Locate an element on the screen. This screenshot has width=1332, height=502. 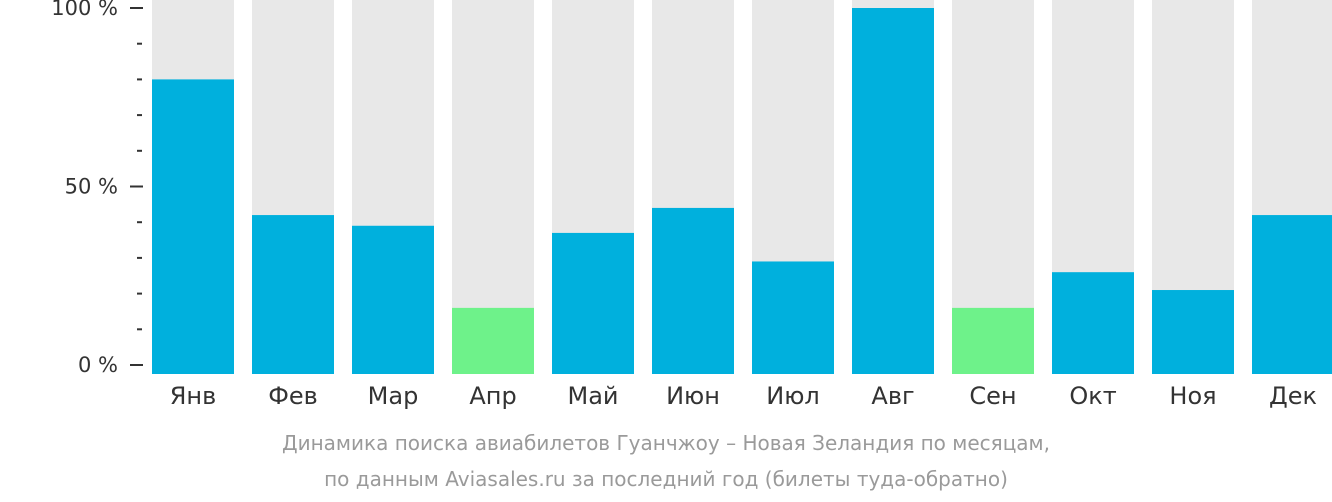
x-tick-label: Мар is located at coordinates (393, 396).